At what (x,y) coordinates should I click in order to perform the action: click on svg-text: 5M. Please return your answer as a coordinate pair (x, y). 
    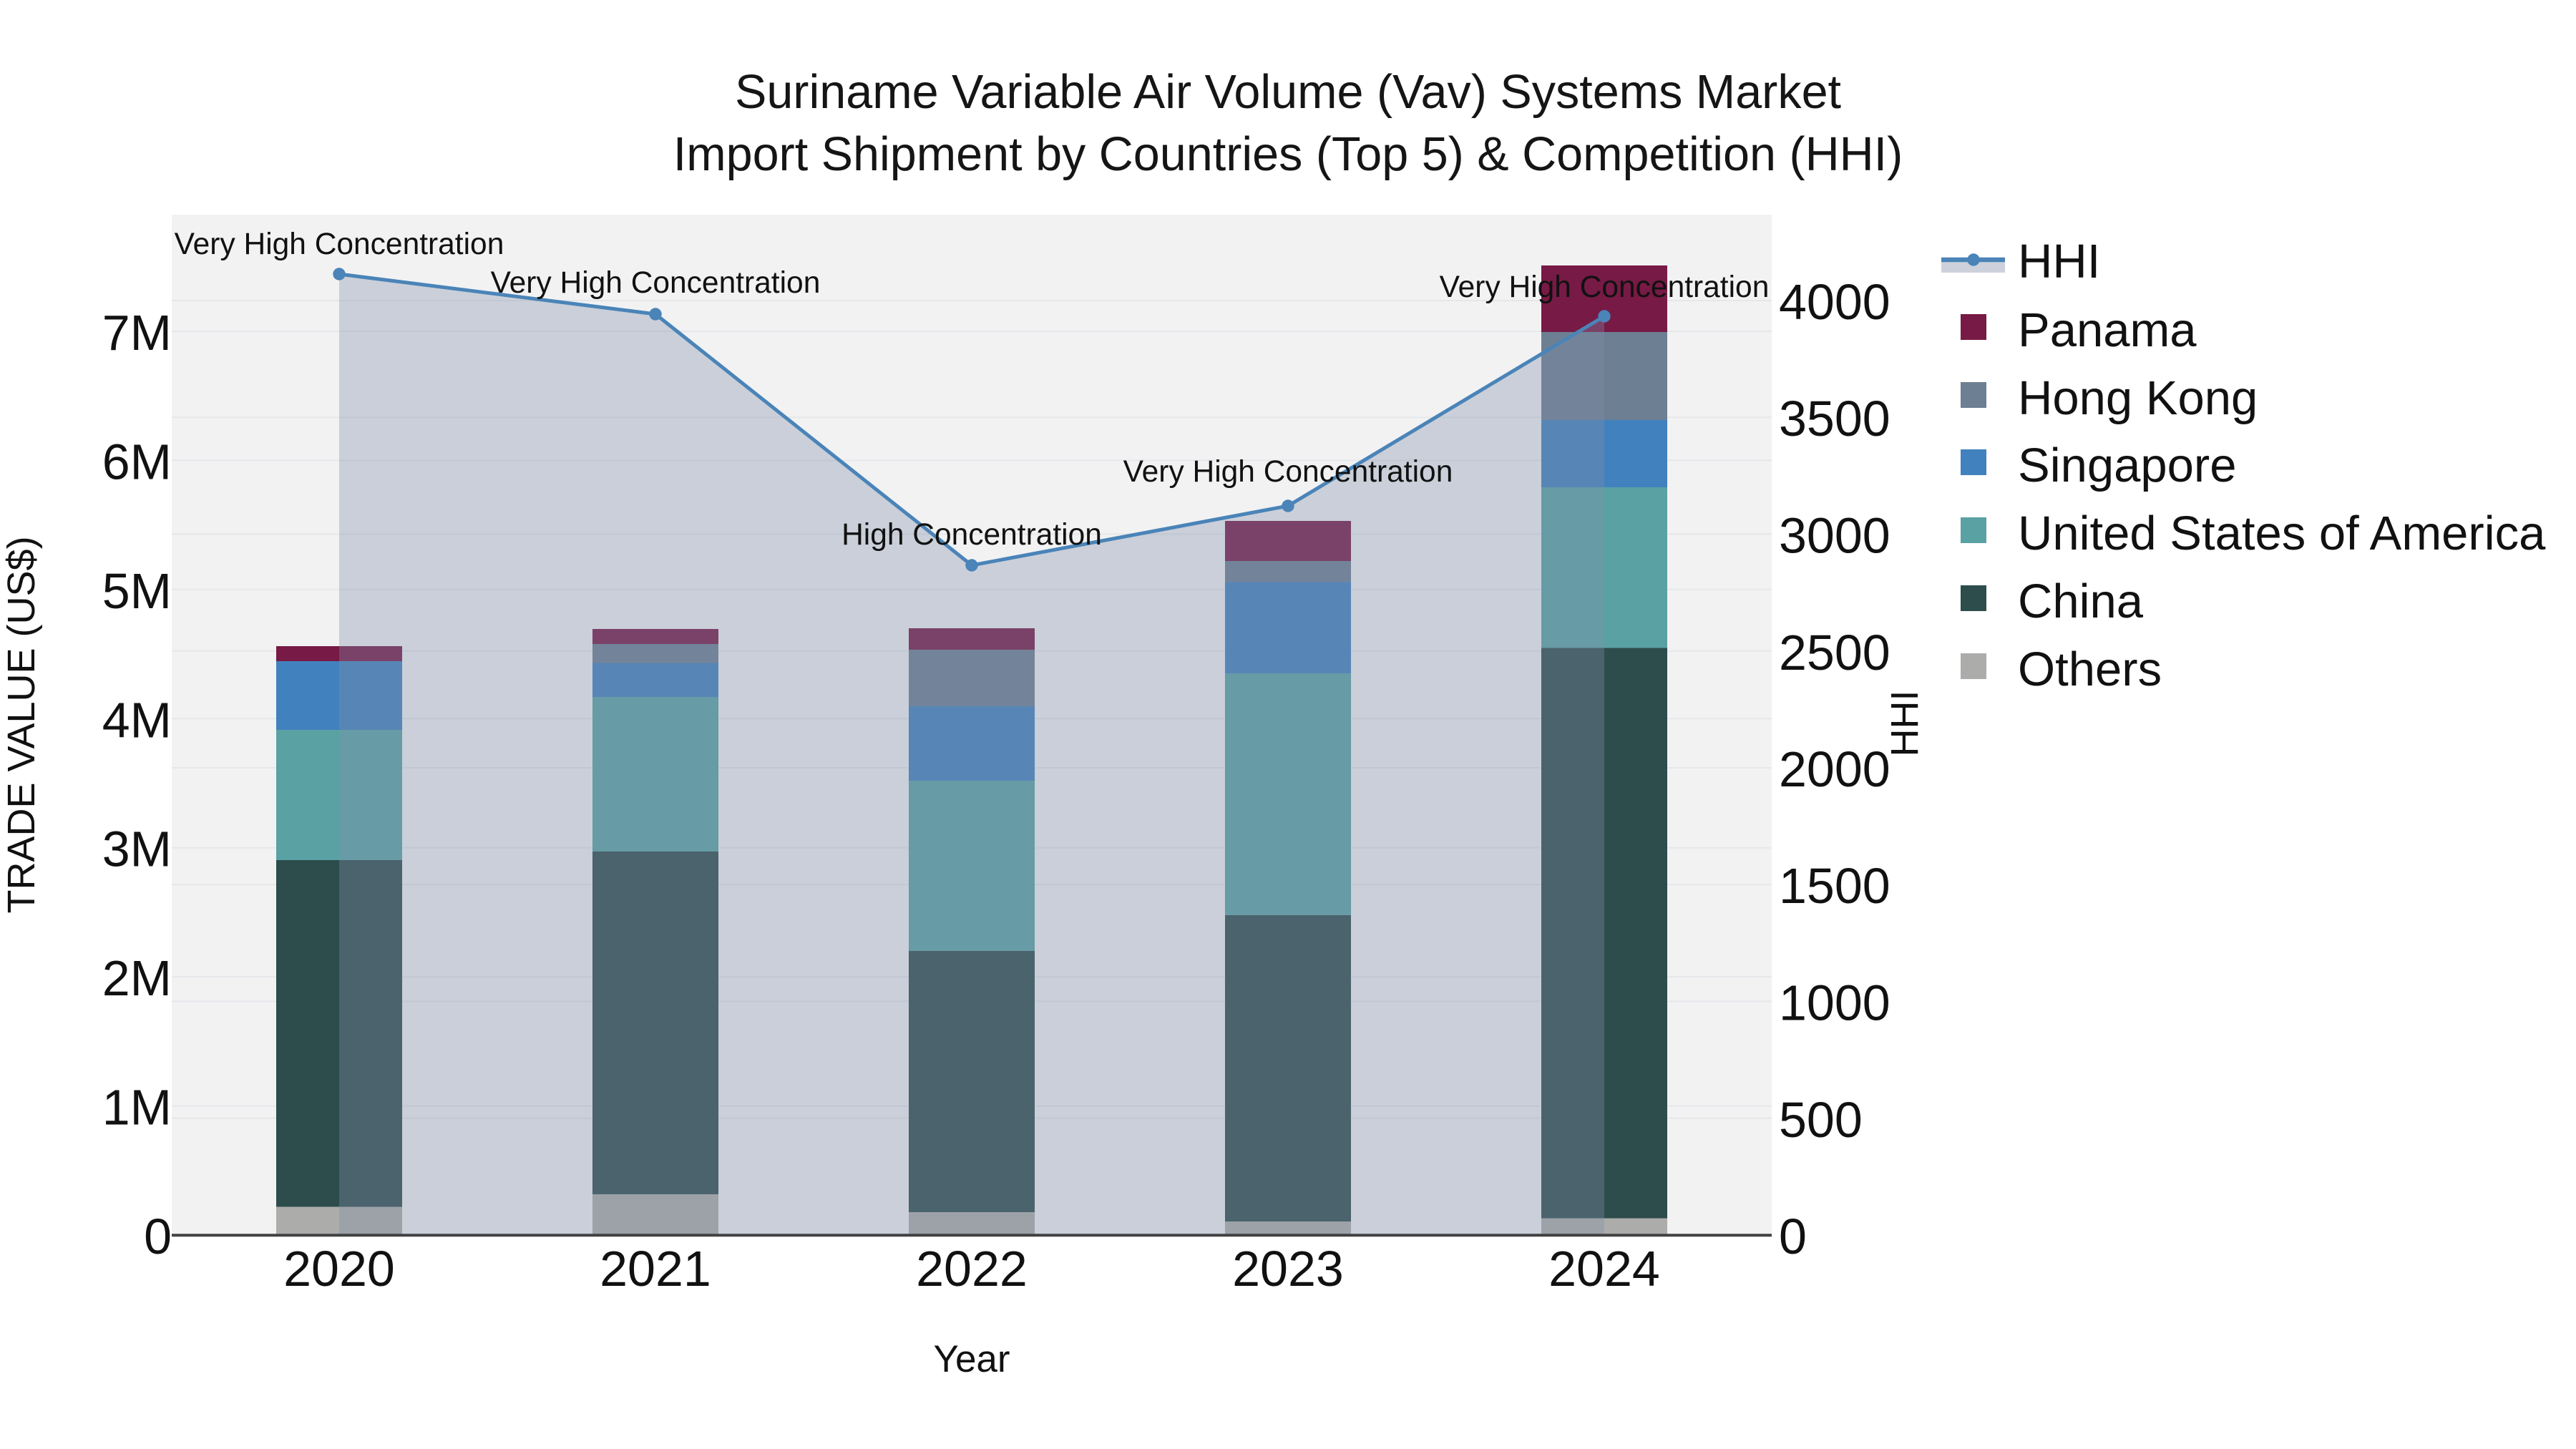
    Looking at the image, I should click on (137, 591).